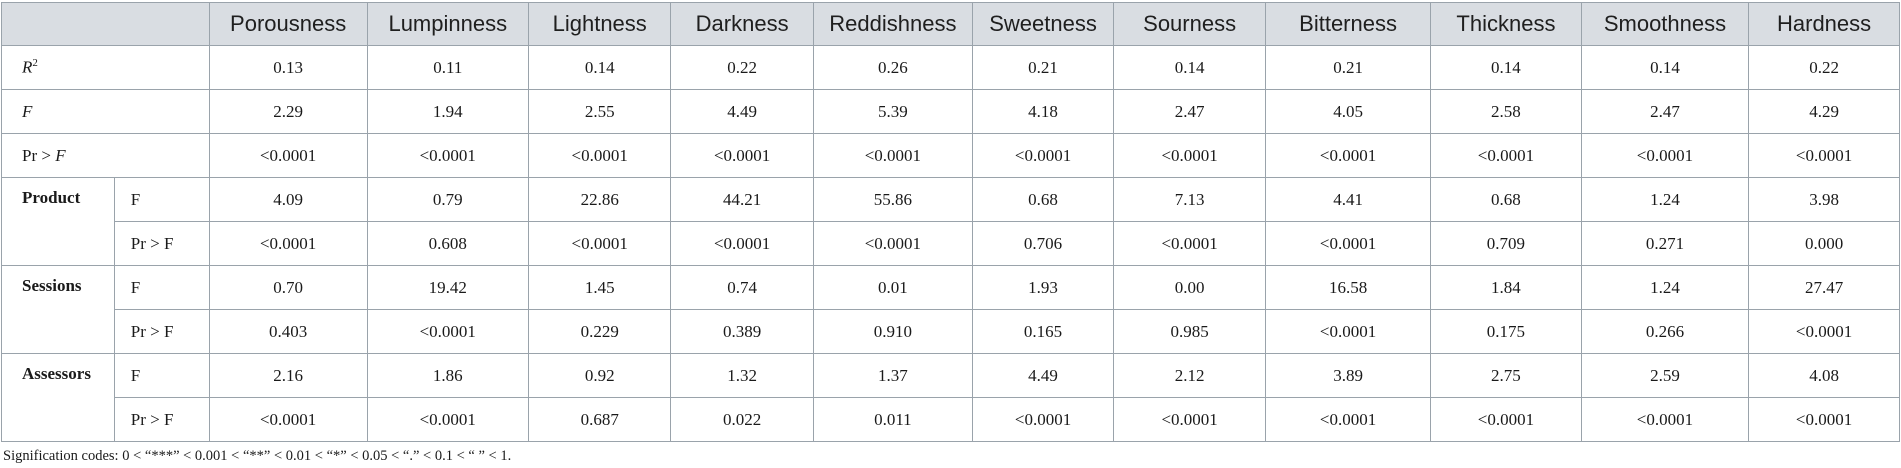 The width and height of the screenshot is (1901, 468). What do you see at coordinates (27, 67) in the screenshot?
I see `row-label-symbol: R` at bounding box center [27, 67].